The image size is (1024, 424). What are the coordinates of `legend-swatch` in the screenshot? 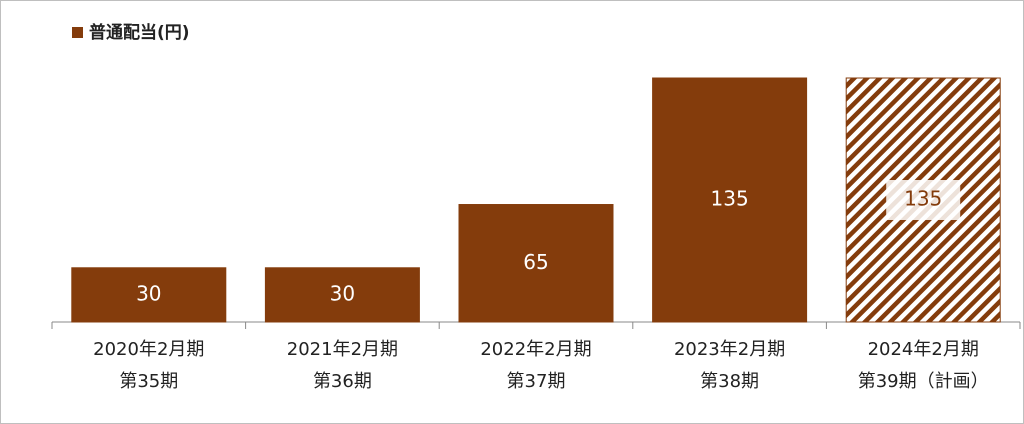 It's located at (77, 32).